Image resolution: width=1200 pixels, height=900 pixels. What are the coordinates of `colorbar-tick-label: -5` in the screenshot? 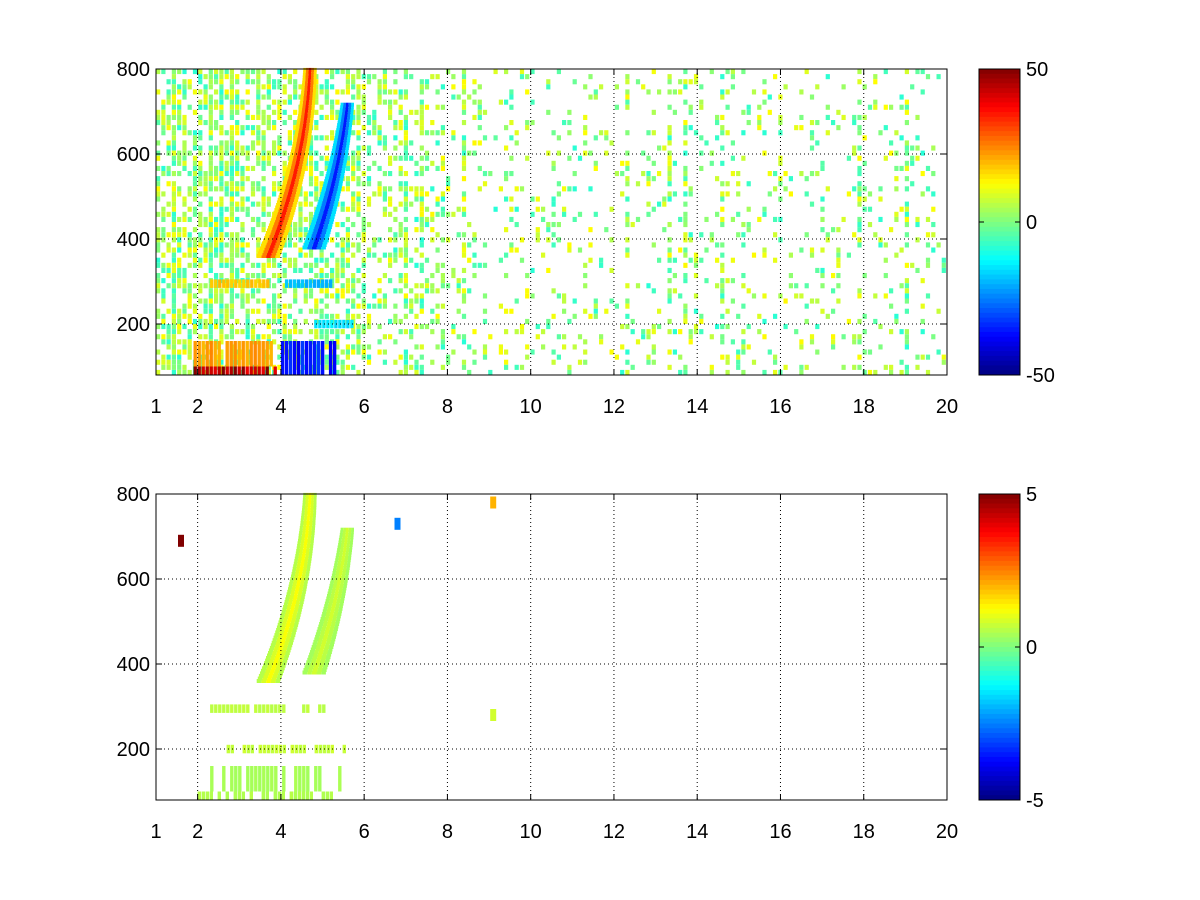 It's located at (1035, 801).